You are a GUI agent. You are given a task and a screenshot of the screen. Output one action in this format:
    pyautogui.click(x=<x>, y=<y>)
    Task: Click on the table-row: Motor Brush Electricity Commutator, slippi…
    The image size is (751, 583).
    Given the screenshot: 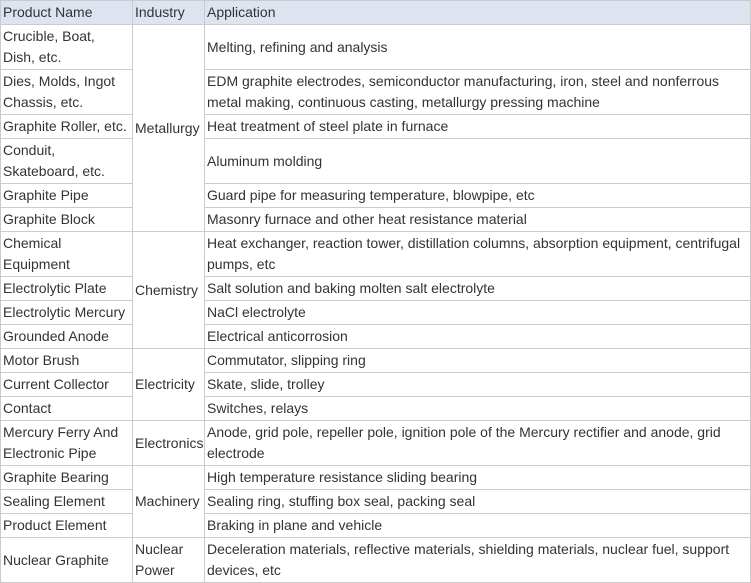 What is the action you would take?
    pyautogui.click(x=375, y=384)
    